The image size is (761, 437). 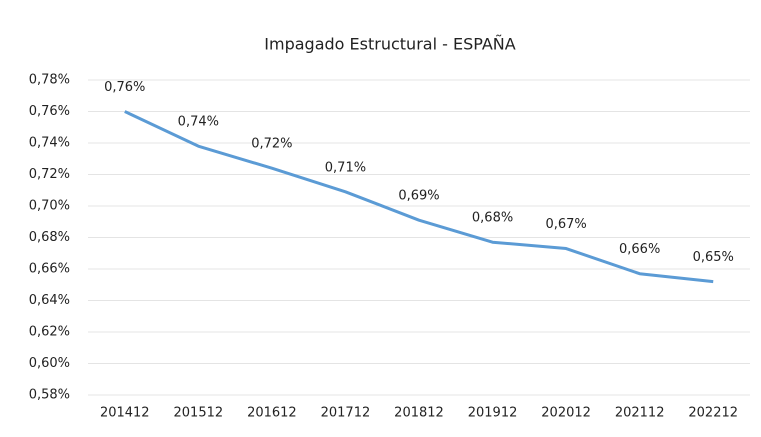 I want to click on data-label: 0,74%, so click(x=198, y=122).